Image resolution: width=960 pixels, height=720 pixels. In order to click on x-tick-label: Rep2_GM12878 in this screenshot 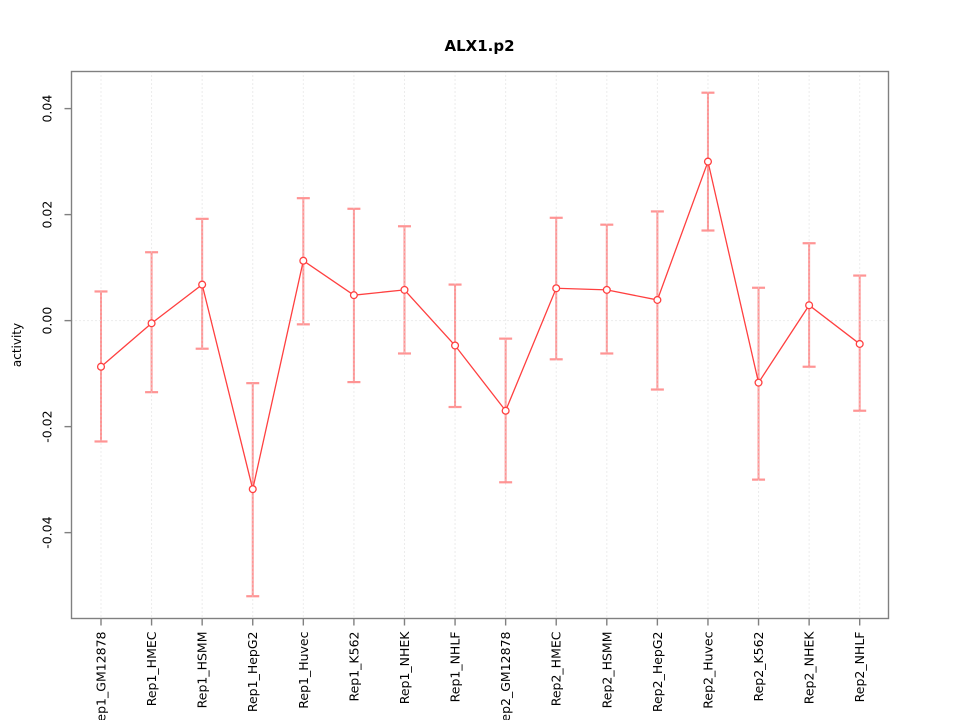, I will do `click(505, 675)`.